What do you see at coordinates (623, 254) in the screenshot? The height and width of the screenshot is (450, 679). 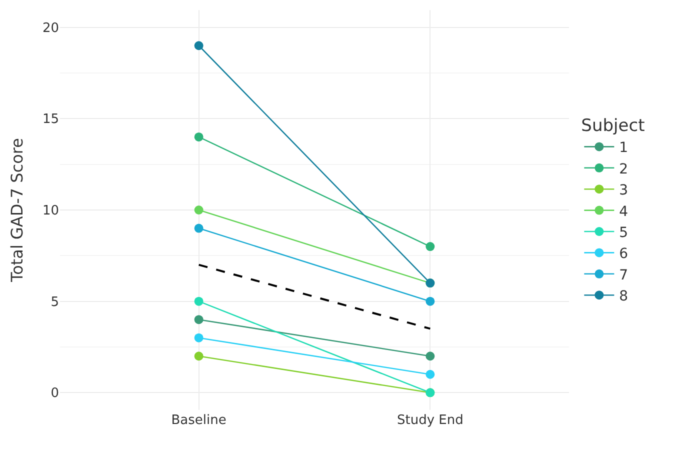 I see `legend-label: 6` at bounding box center [623, 254].